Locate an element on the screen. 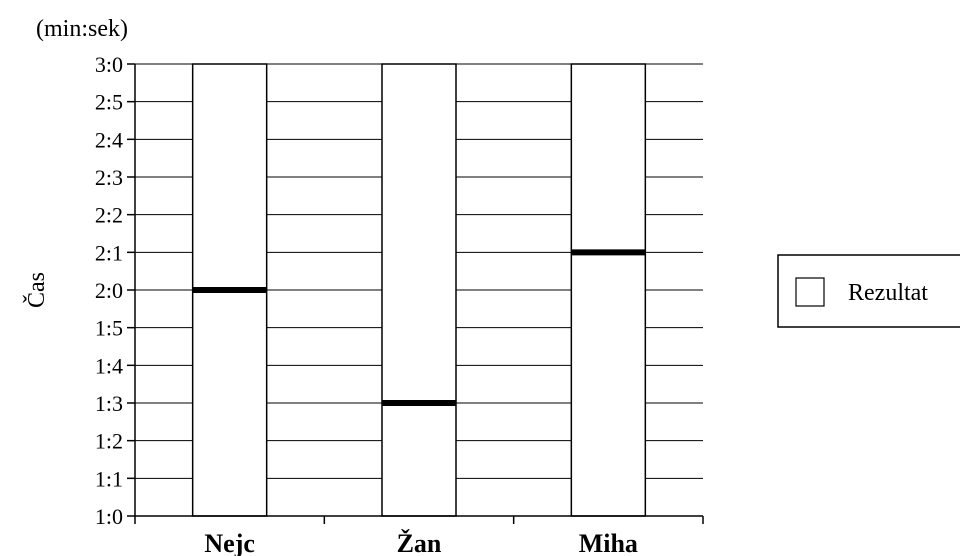 Image resolution: width=960 pixels, height=556 pixels. y-axis-title: Čas is located at coordinates (36, 290).